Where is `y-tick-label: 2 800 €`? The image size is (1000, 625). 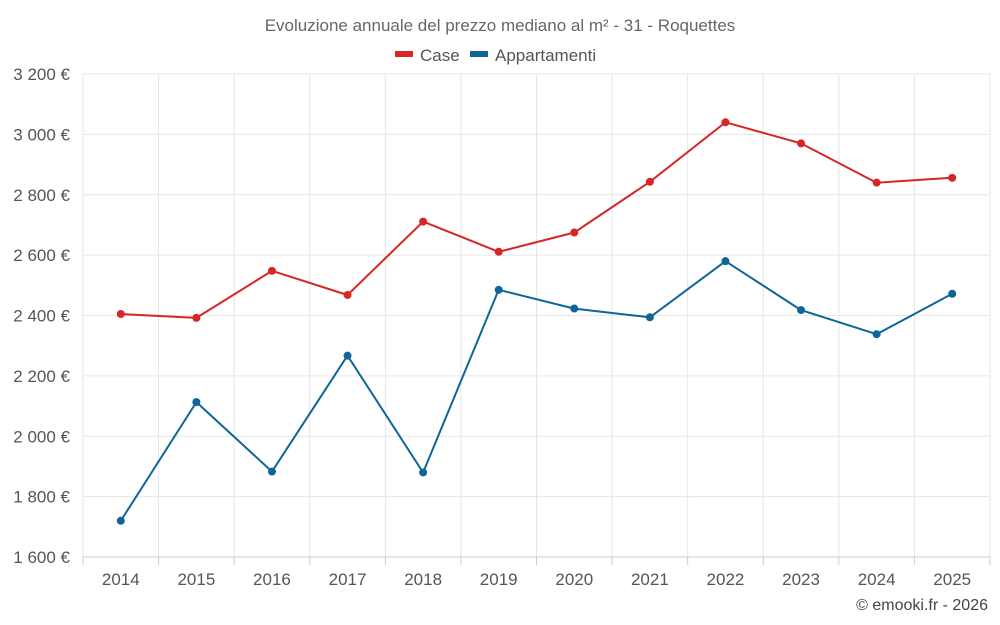
y-tick-label: 2 800 € is located at coordinates (41, 195).